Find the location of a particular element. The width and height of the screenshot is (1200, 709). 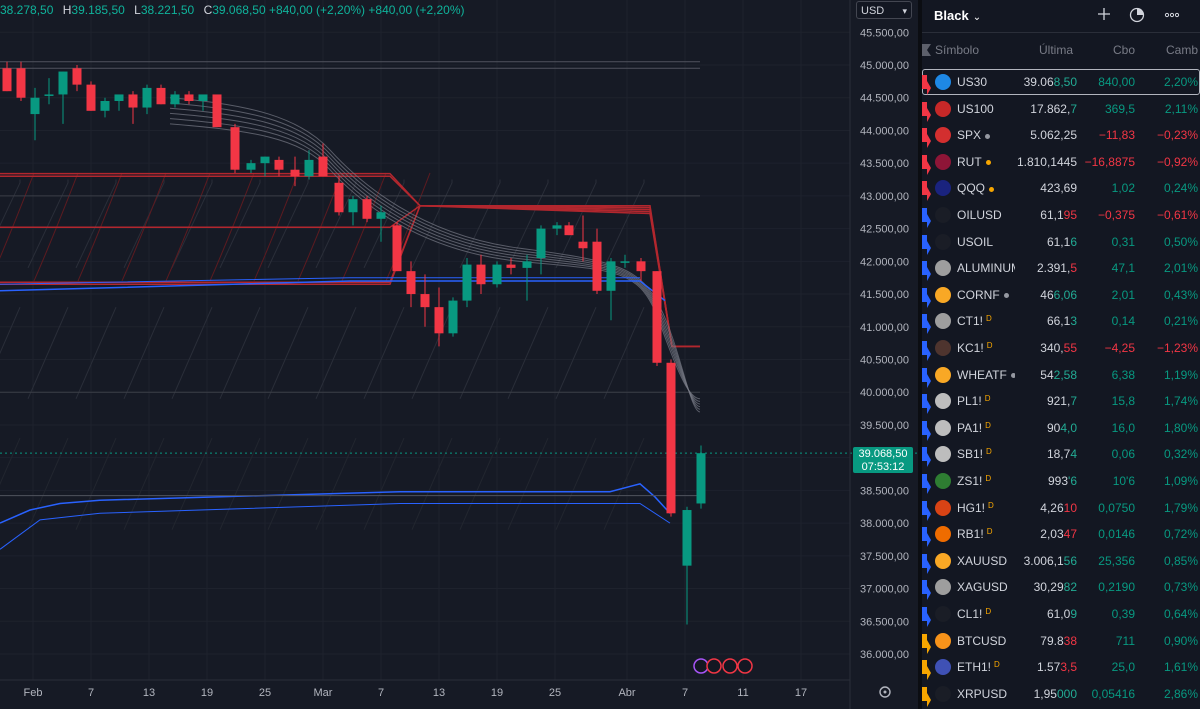

last-price-tick: '6 is located at coordinates (1072, 481).